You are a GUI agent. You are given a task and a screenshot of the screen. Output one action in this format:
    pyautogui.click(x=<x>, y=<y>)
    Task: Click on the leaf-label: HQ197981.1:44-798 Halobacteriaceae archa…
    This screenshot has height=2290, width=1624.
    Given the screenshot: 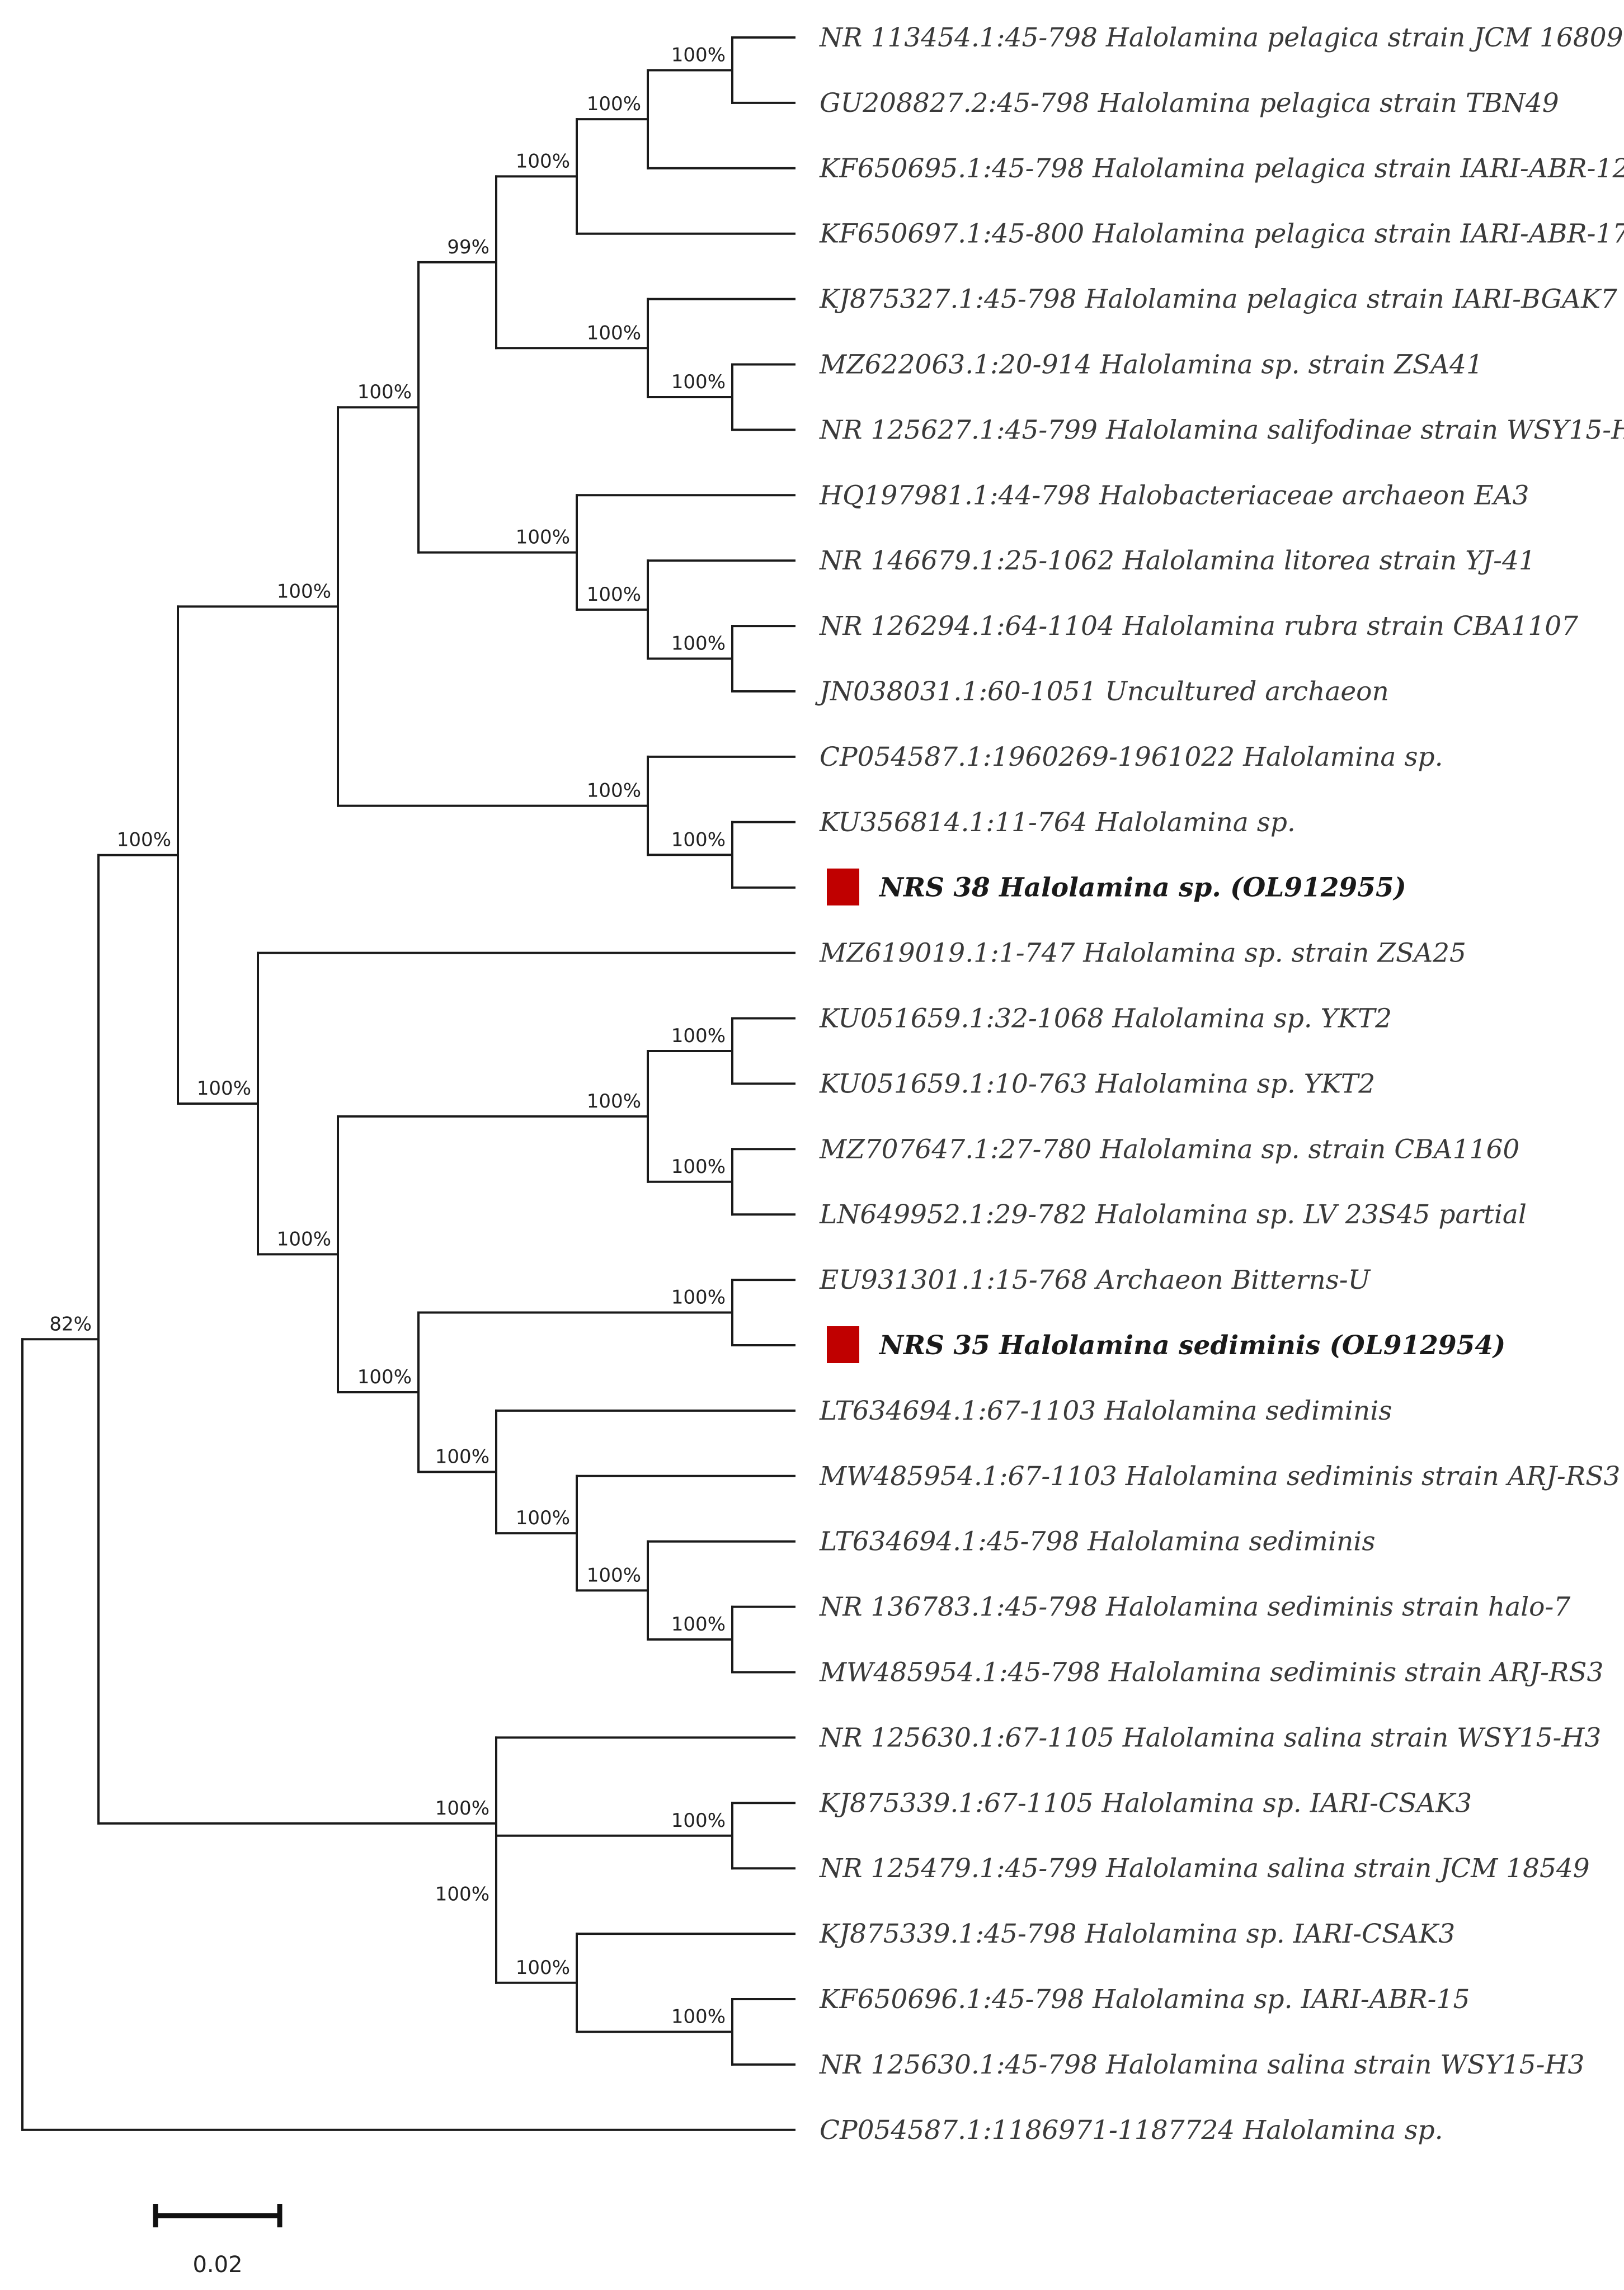 What is the action you would take?
    pyautogui.click(x=1174, y=495)
    